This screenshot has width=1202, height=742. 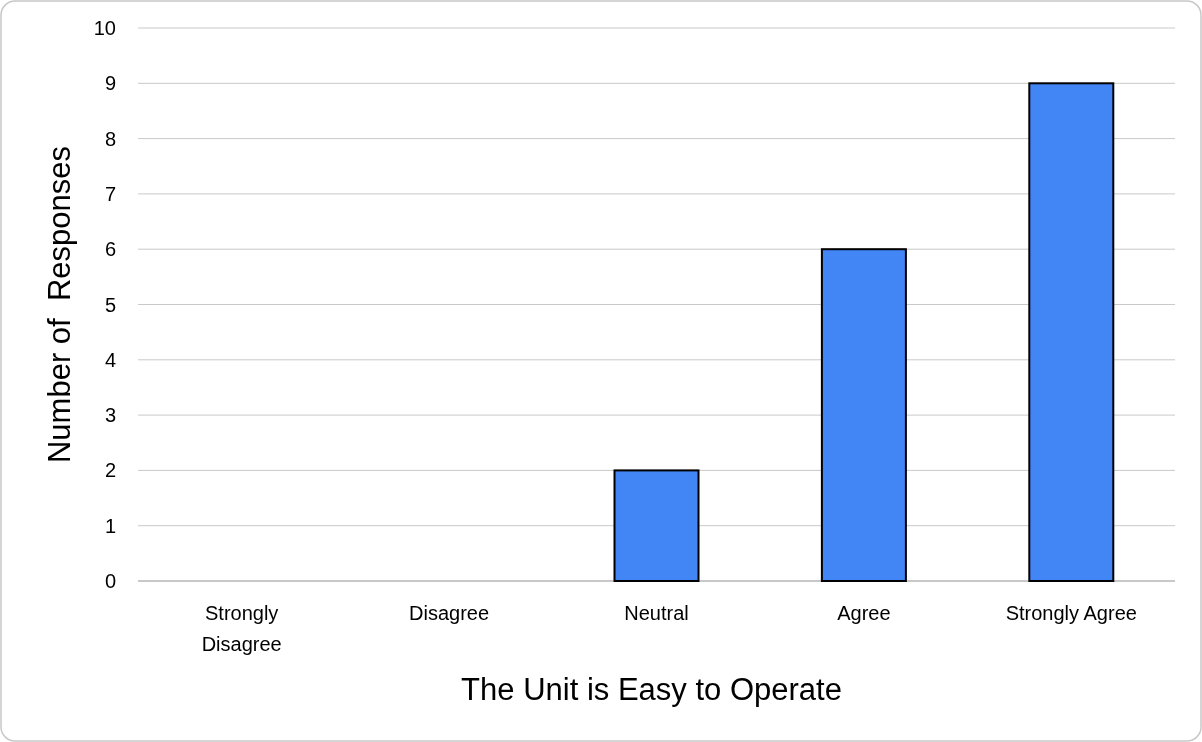 I want to click on y-tick-label: 2, so click(x=110, y=470).